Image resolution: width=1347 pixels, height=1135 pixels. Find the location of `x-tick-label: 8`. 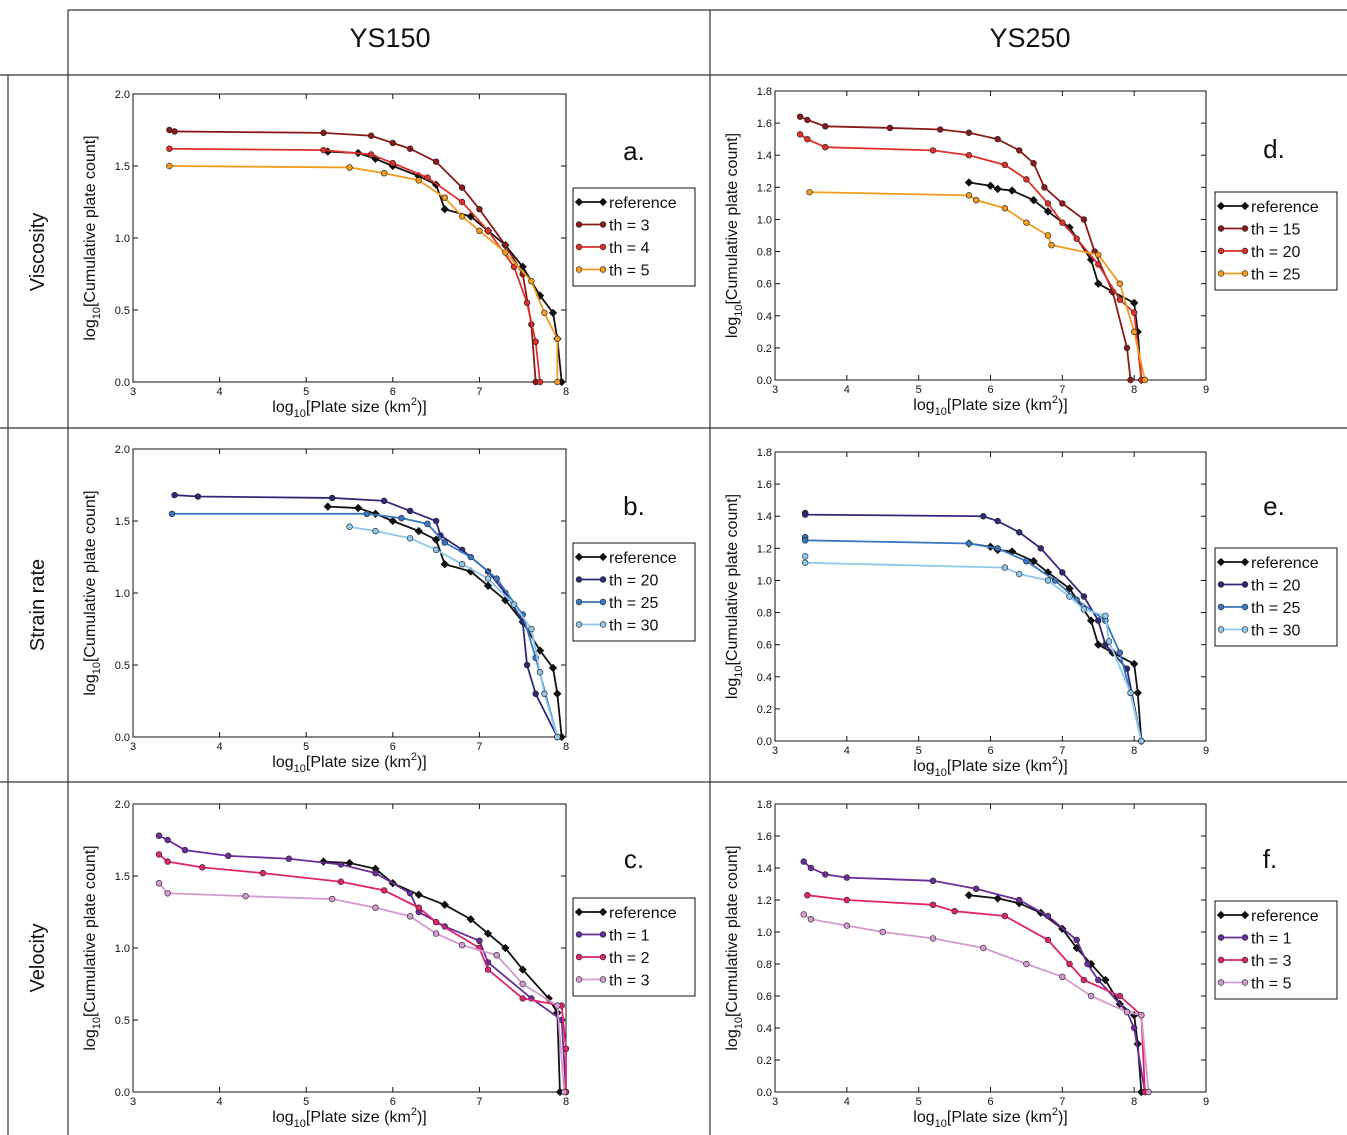

x-tick-label: 8 is located at coordinates (1134, 1102).